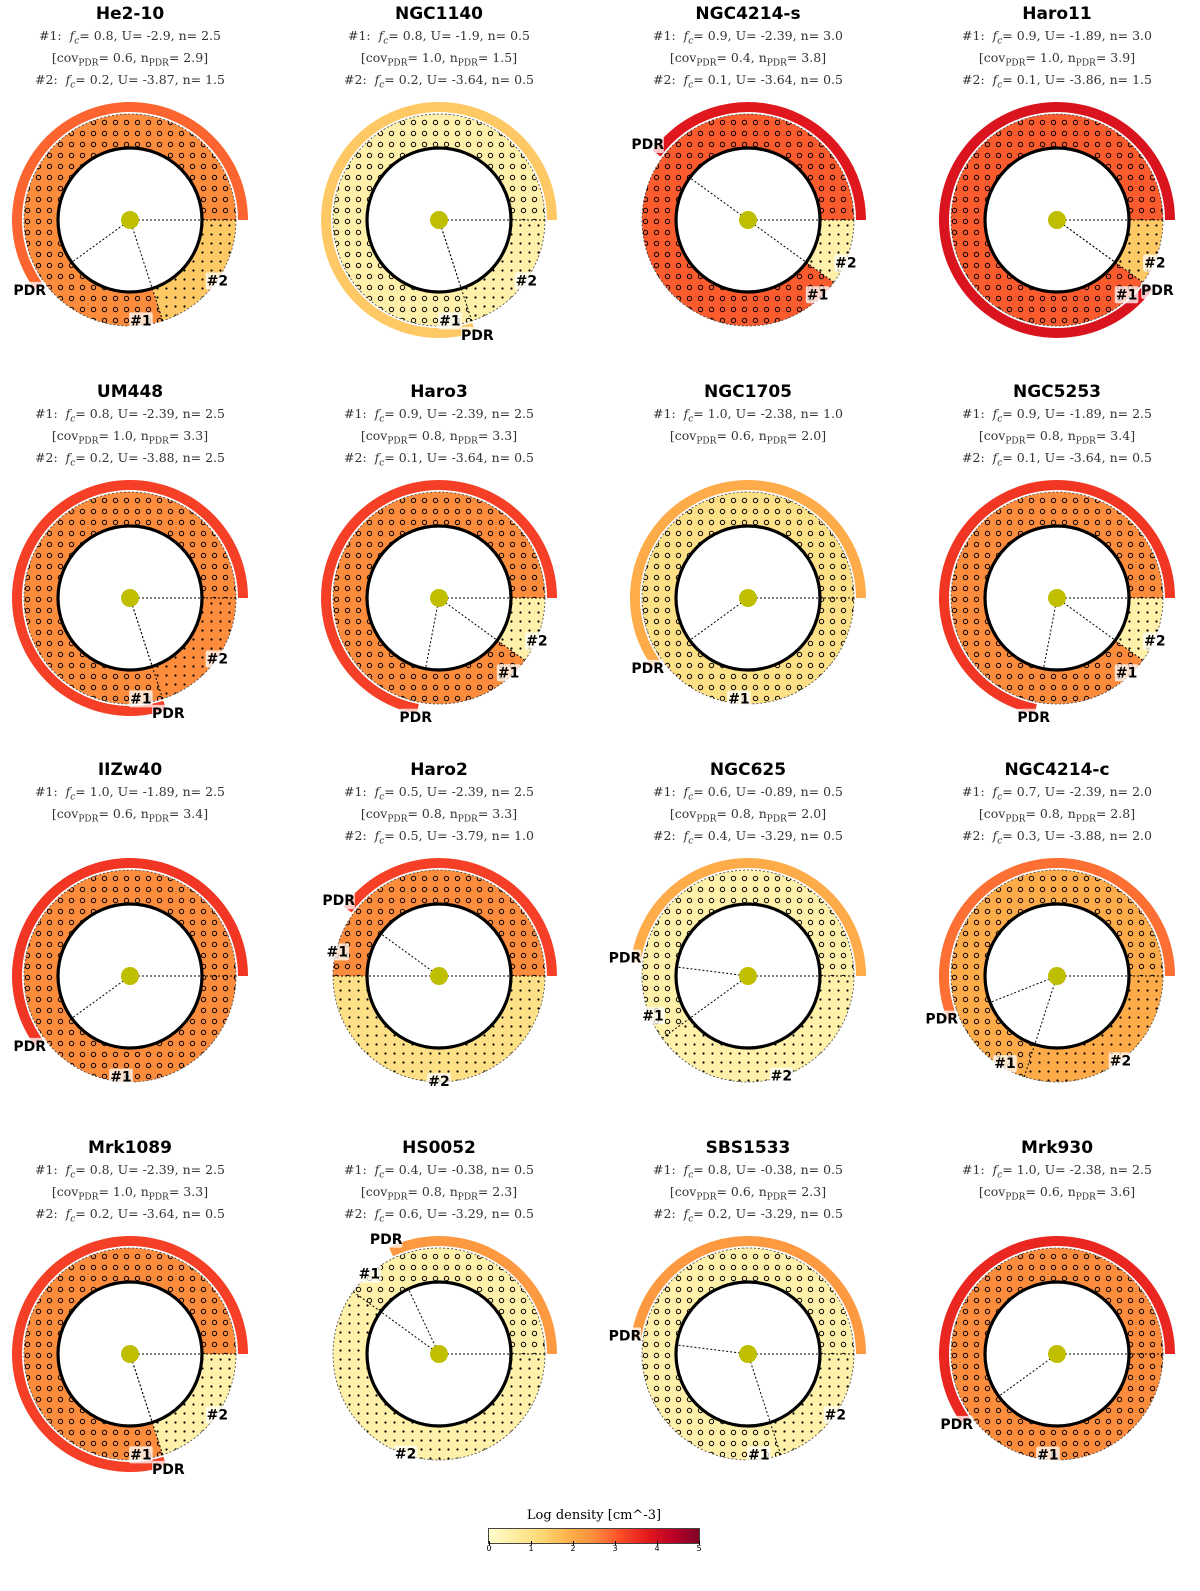  Describe the element at coordinates (130, 81) in the screenshot. I see `component-2-params: #2: fc= 0.2, U= -3.87, n= 1.5` at that location.